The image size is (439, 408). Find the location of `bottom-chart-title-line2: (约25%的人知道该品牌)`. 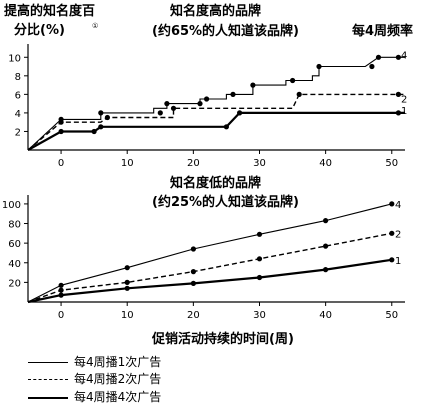

bottom-chart-title-line2: (约25%的人知道该品牌) is located at coordinates (225, 202).